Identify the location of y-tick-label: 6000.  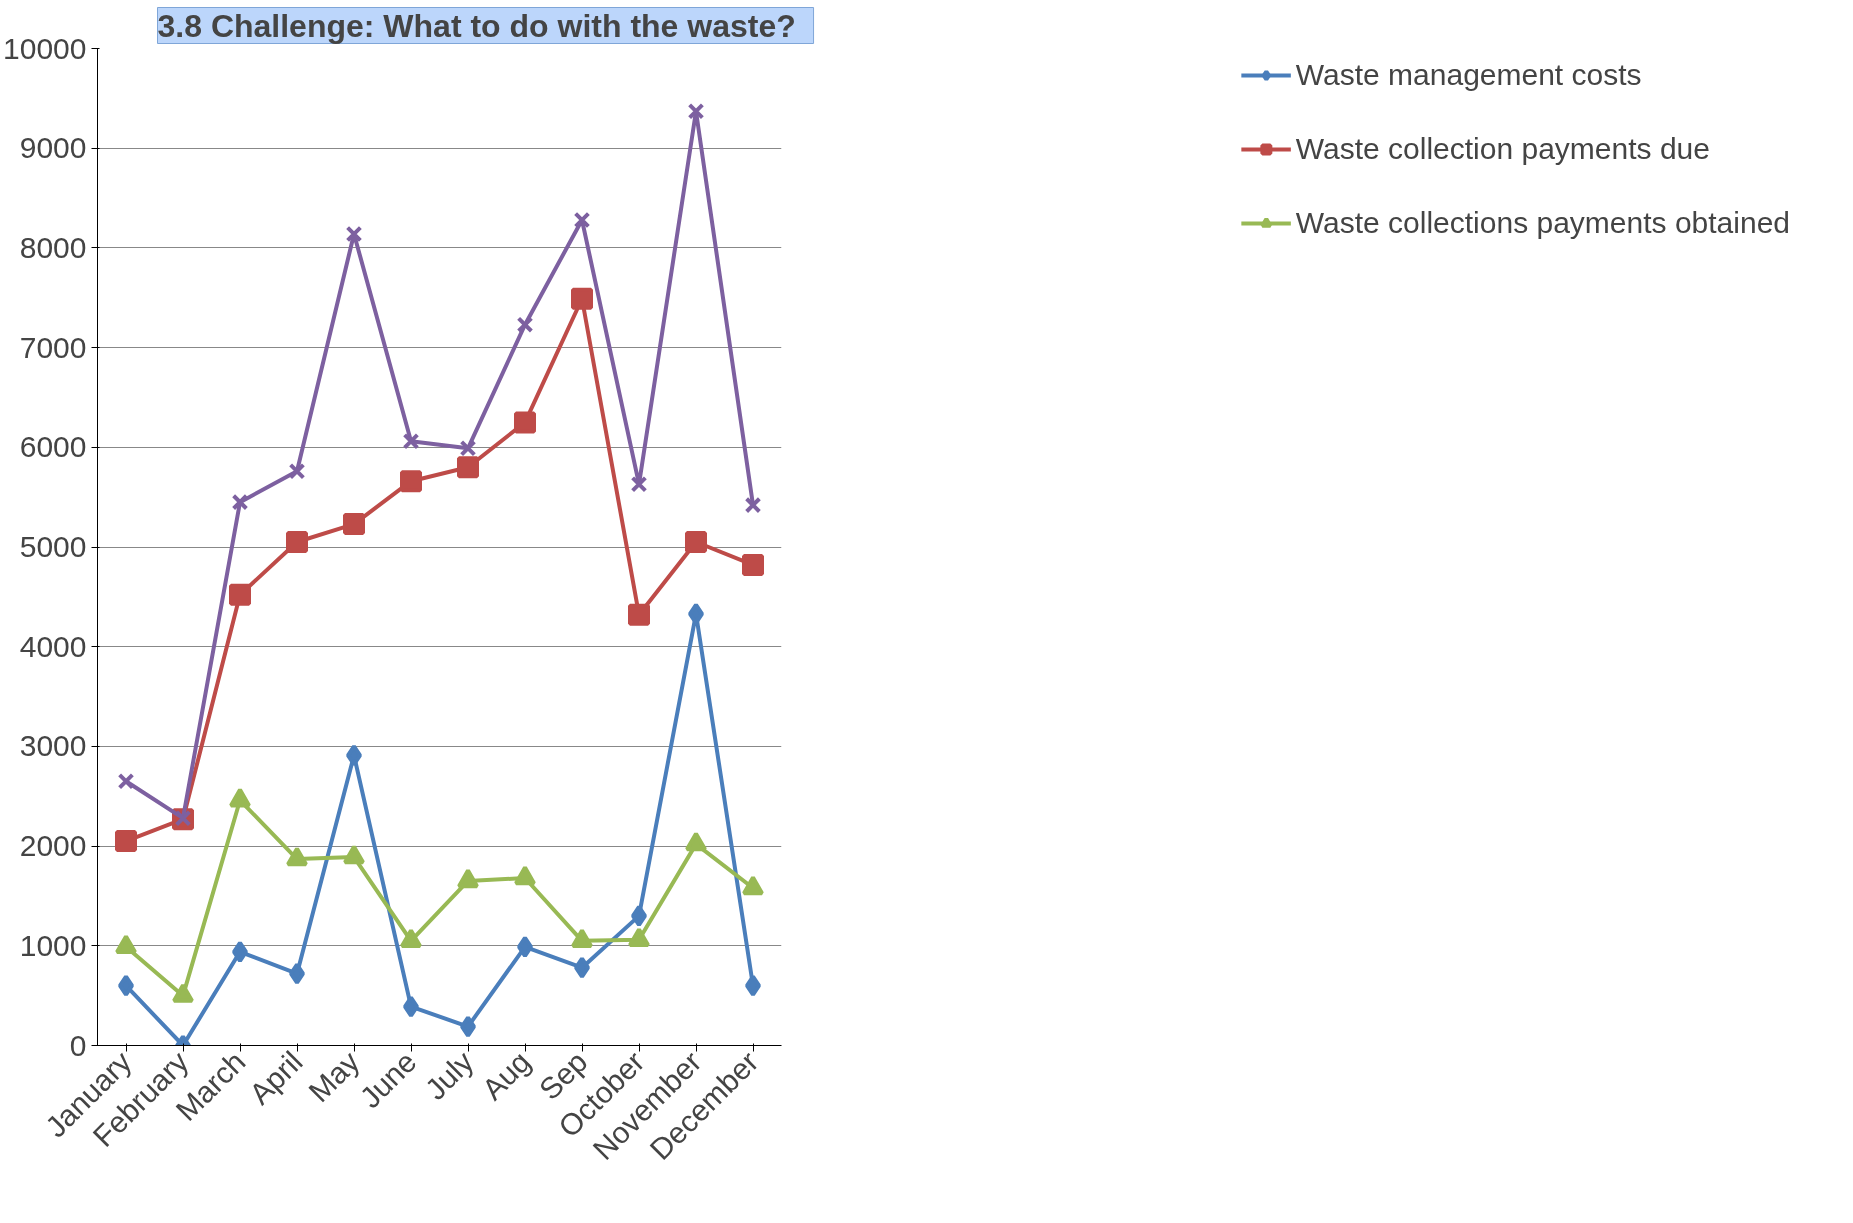
(53, 447).